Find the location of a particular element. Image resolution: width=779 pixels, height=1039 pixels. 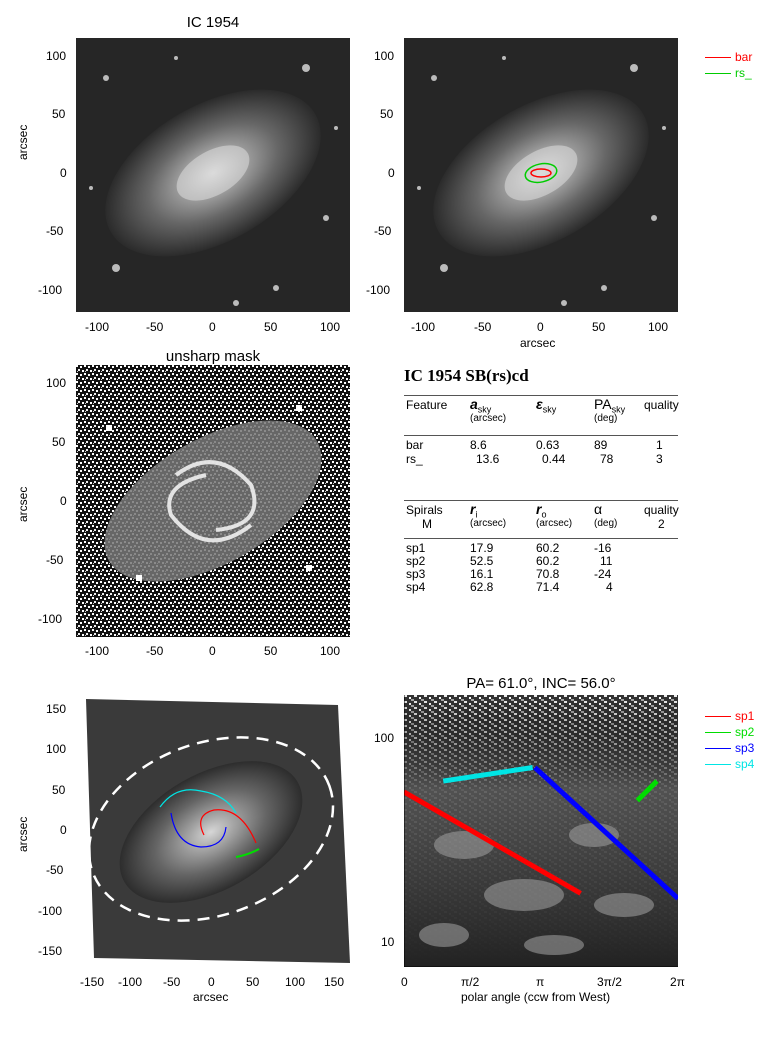

panel2-ytick: -100 is located at coordinates (378, 290).